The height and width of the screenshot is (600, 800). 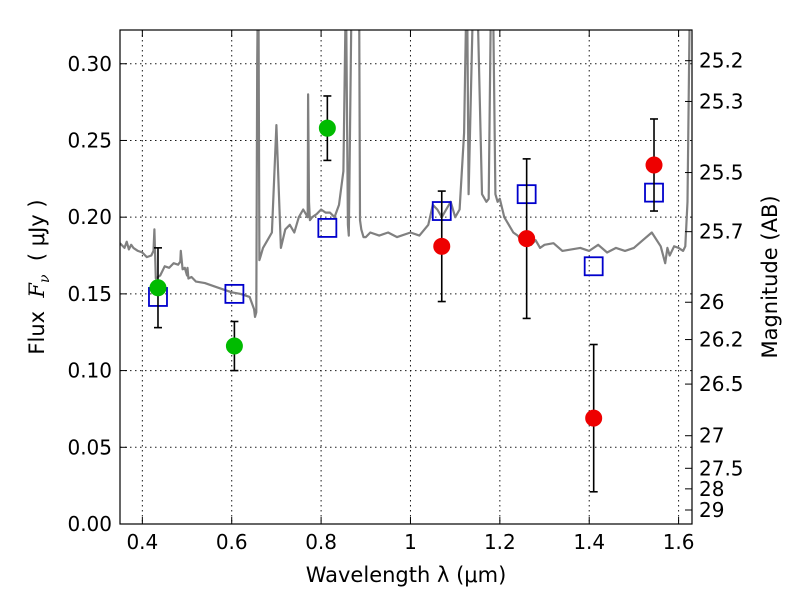 I want to click on y-tick-label: 0.25, so click(x=89, y=140).